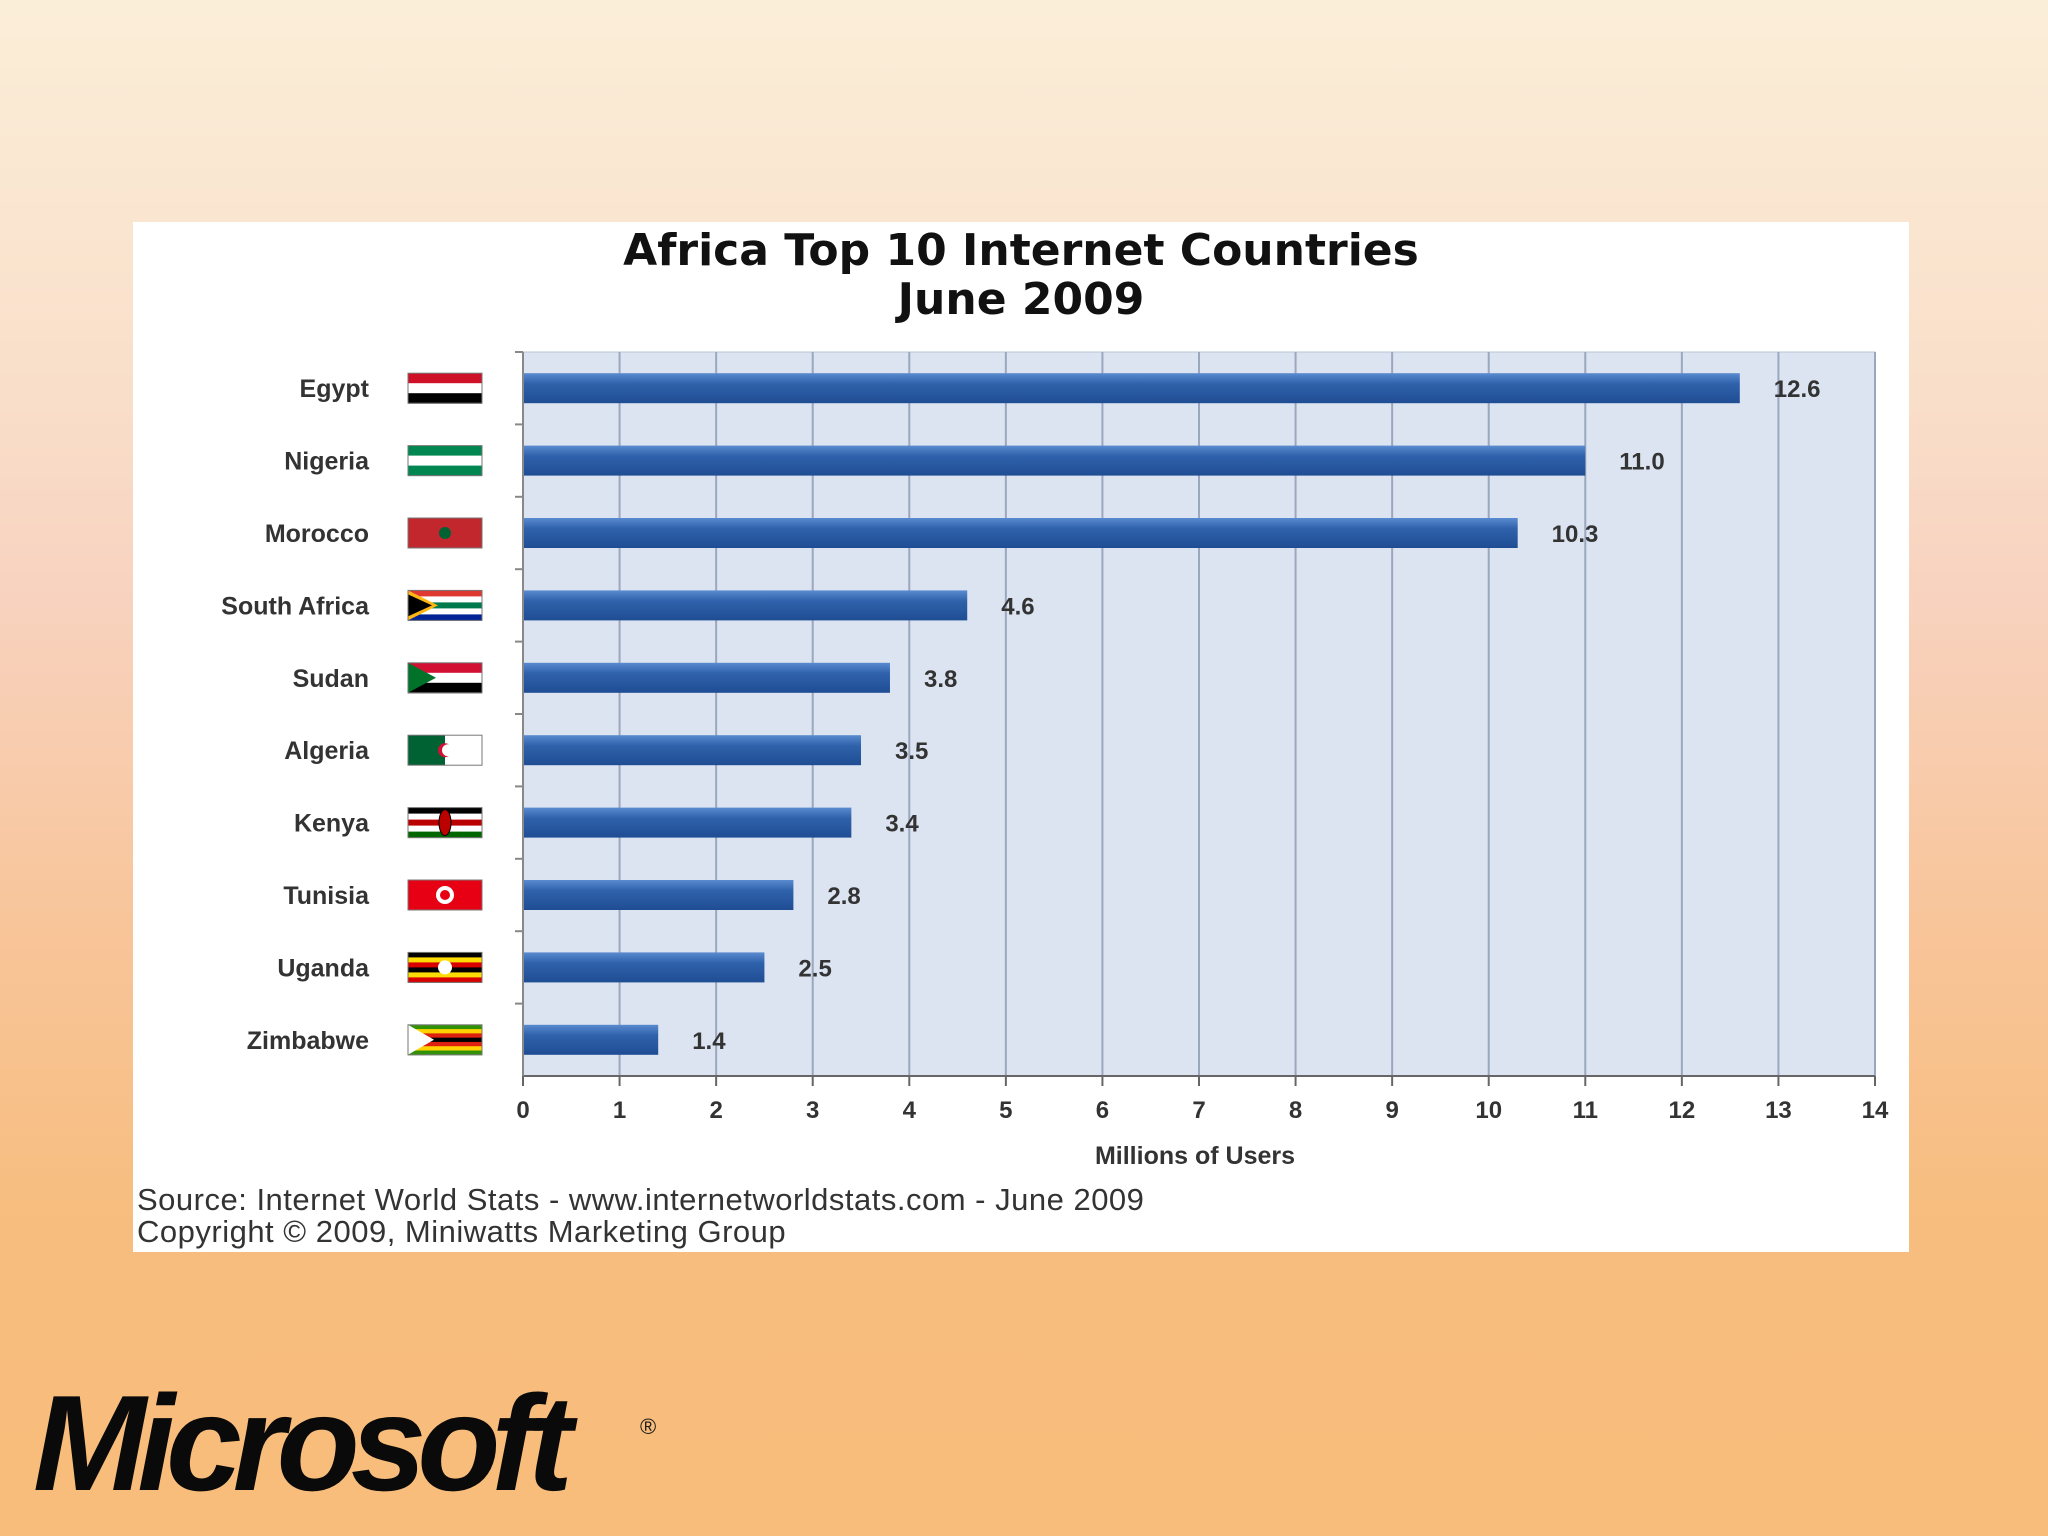  What do you see at coordinates (1391, 1110) in the screenshot?
I see `x-tick-label: 9` at bounding box center [1391, 1110].